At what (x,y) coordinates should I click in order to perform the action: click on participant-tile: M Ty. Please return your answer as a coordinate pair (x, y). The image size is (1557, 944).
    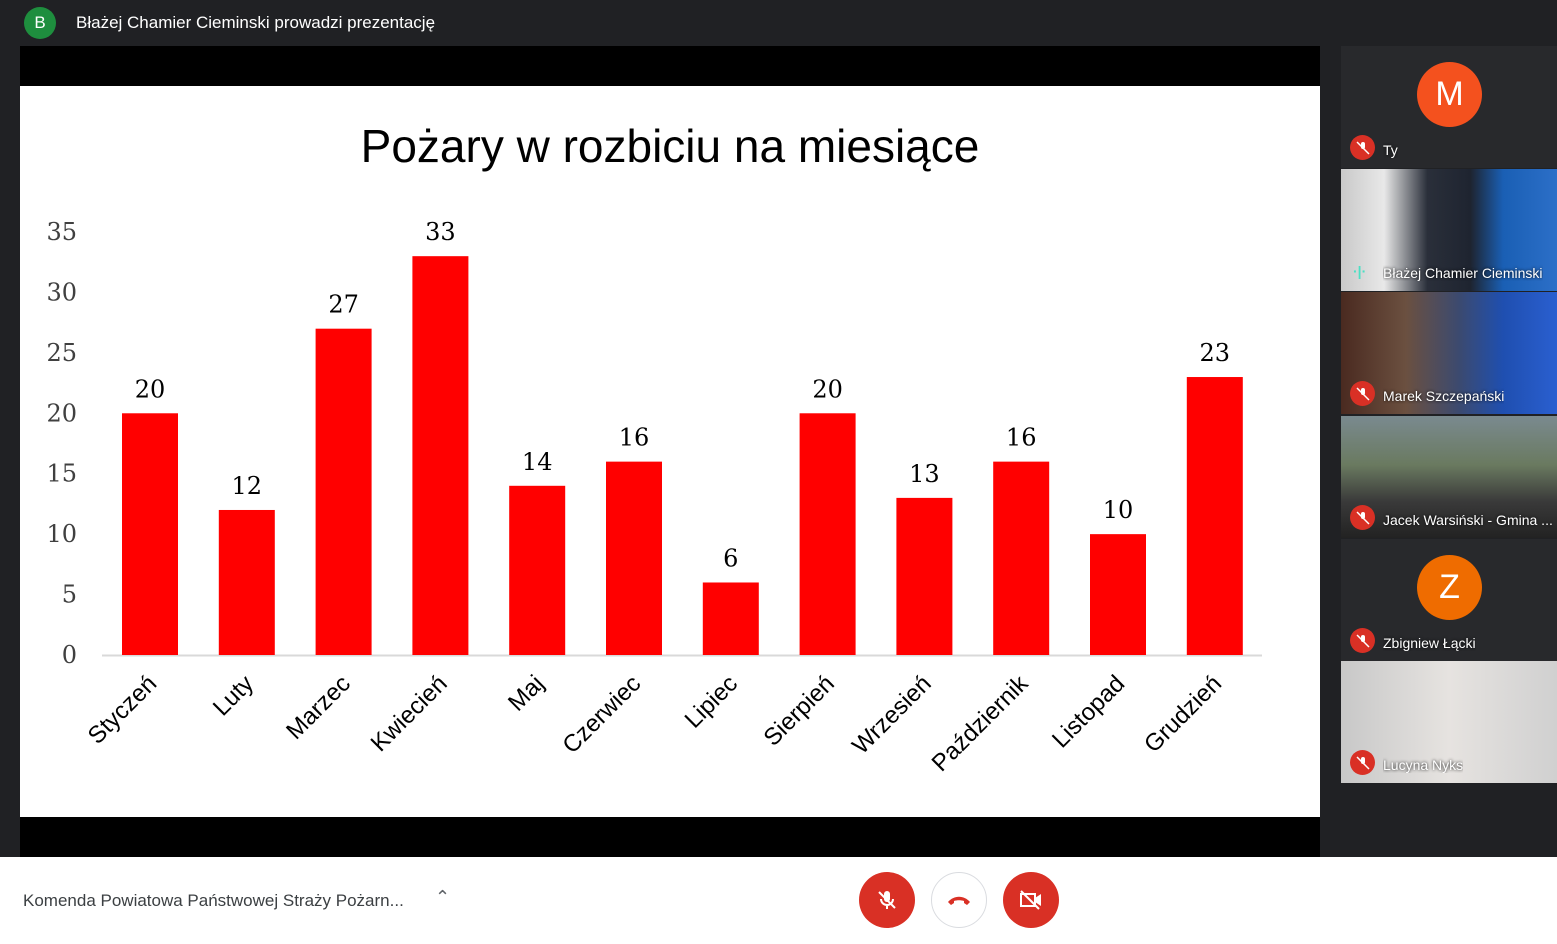
    Looking at the image, I should click on (1449, 107).